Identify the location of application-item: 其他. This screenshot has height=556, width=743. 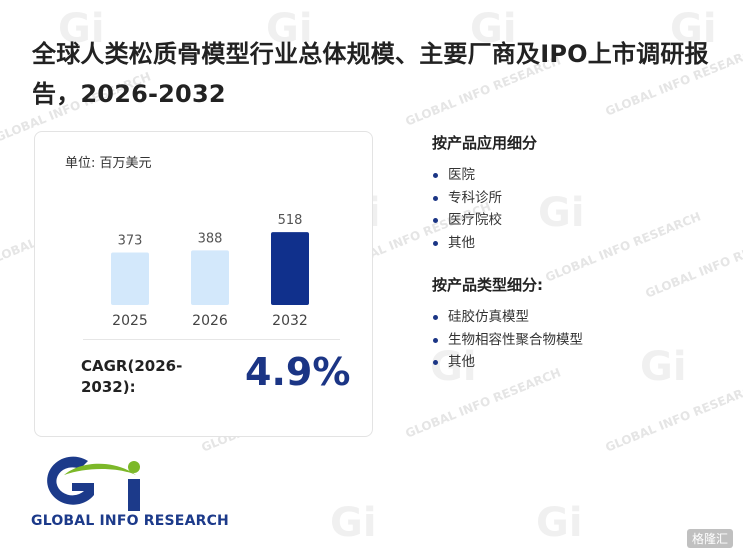
(467, 243).